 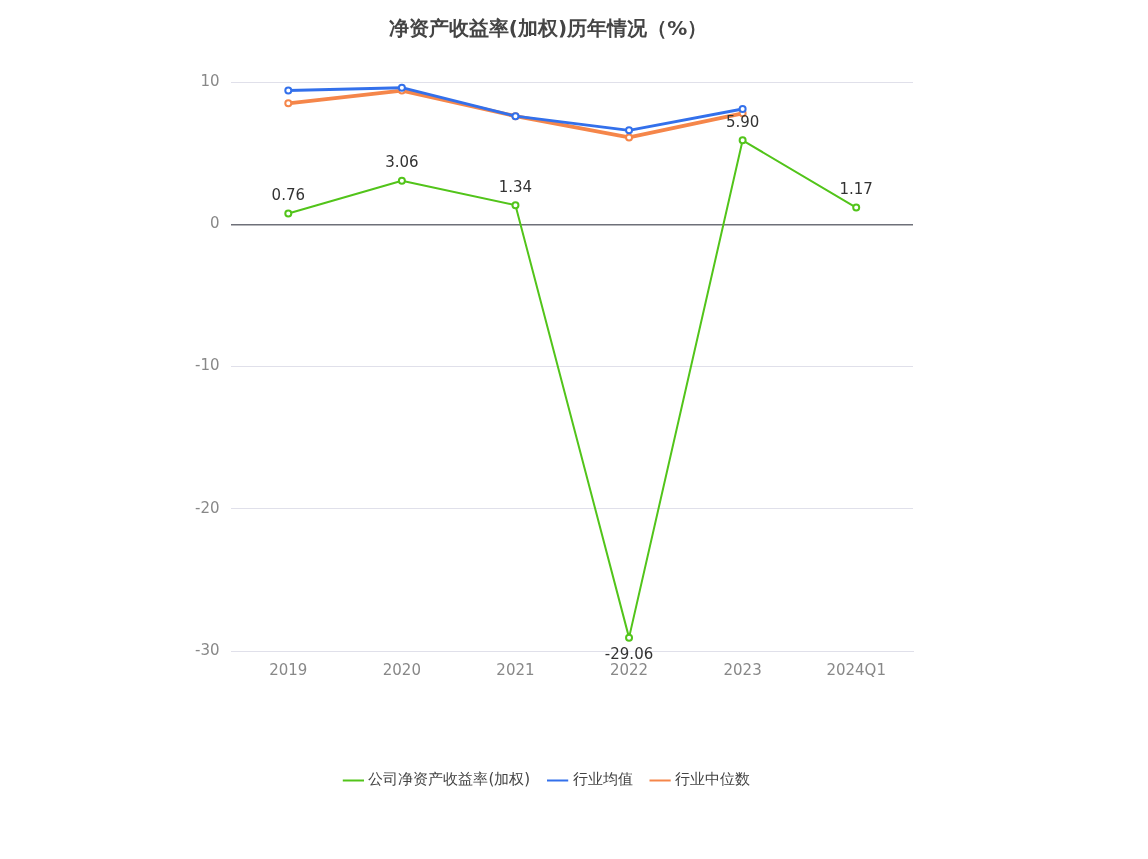 I want to click on data-label: 1.17, so click(x=856, y=189).